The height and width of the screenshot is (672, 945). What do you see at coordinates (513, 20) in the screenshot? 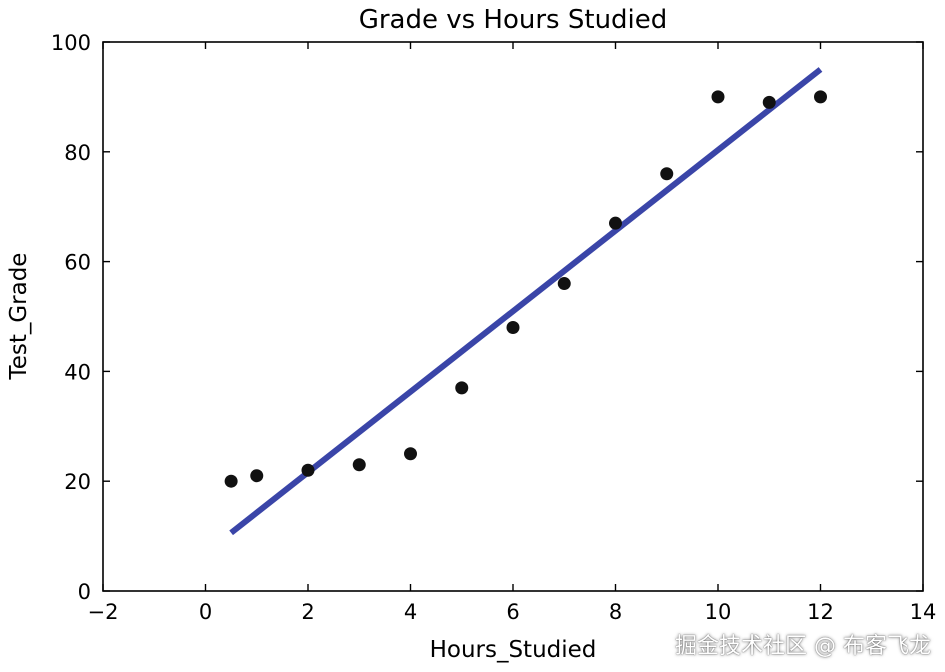
I see `chart-title: Grade vs Hours Studied` at bounding box center [513, 20].